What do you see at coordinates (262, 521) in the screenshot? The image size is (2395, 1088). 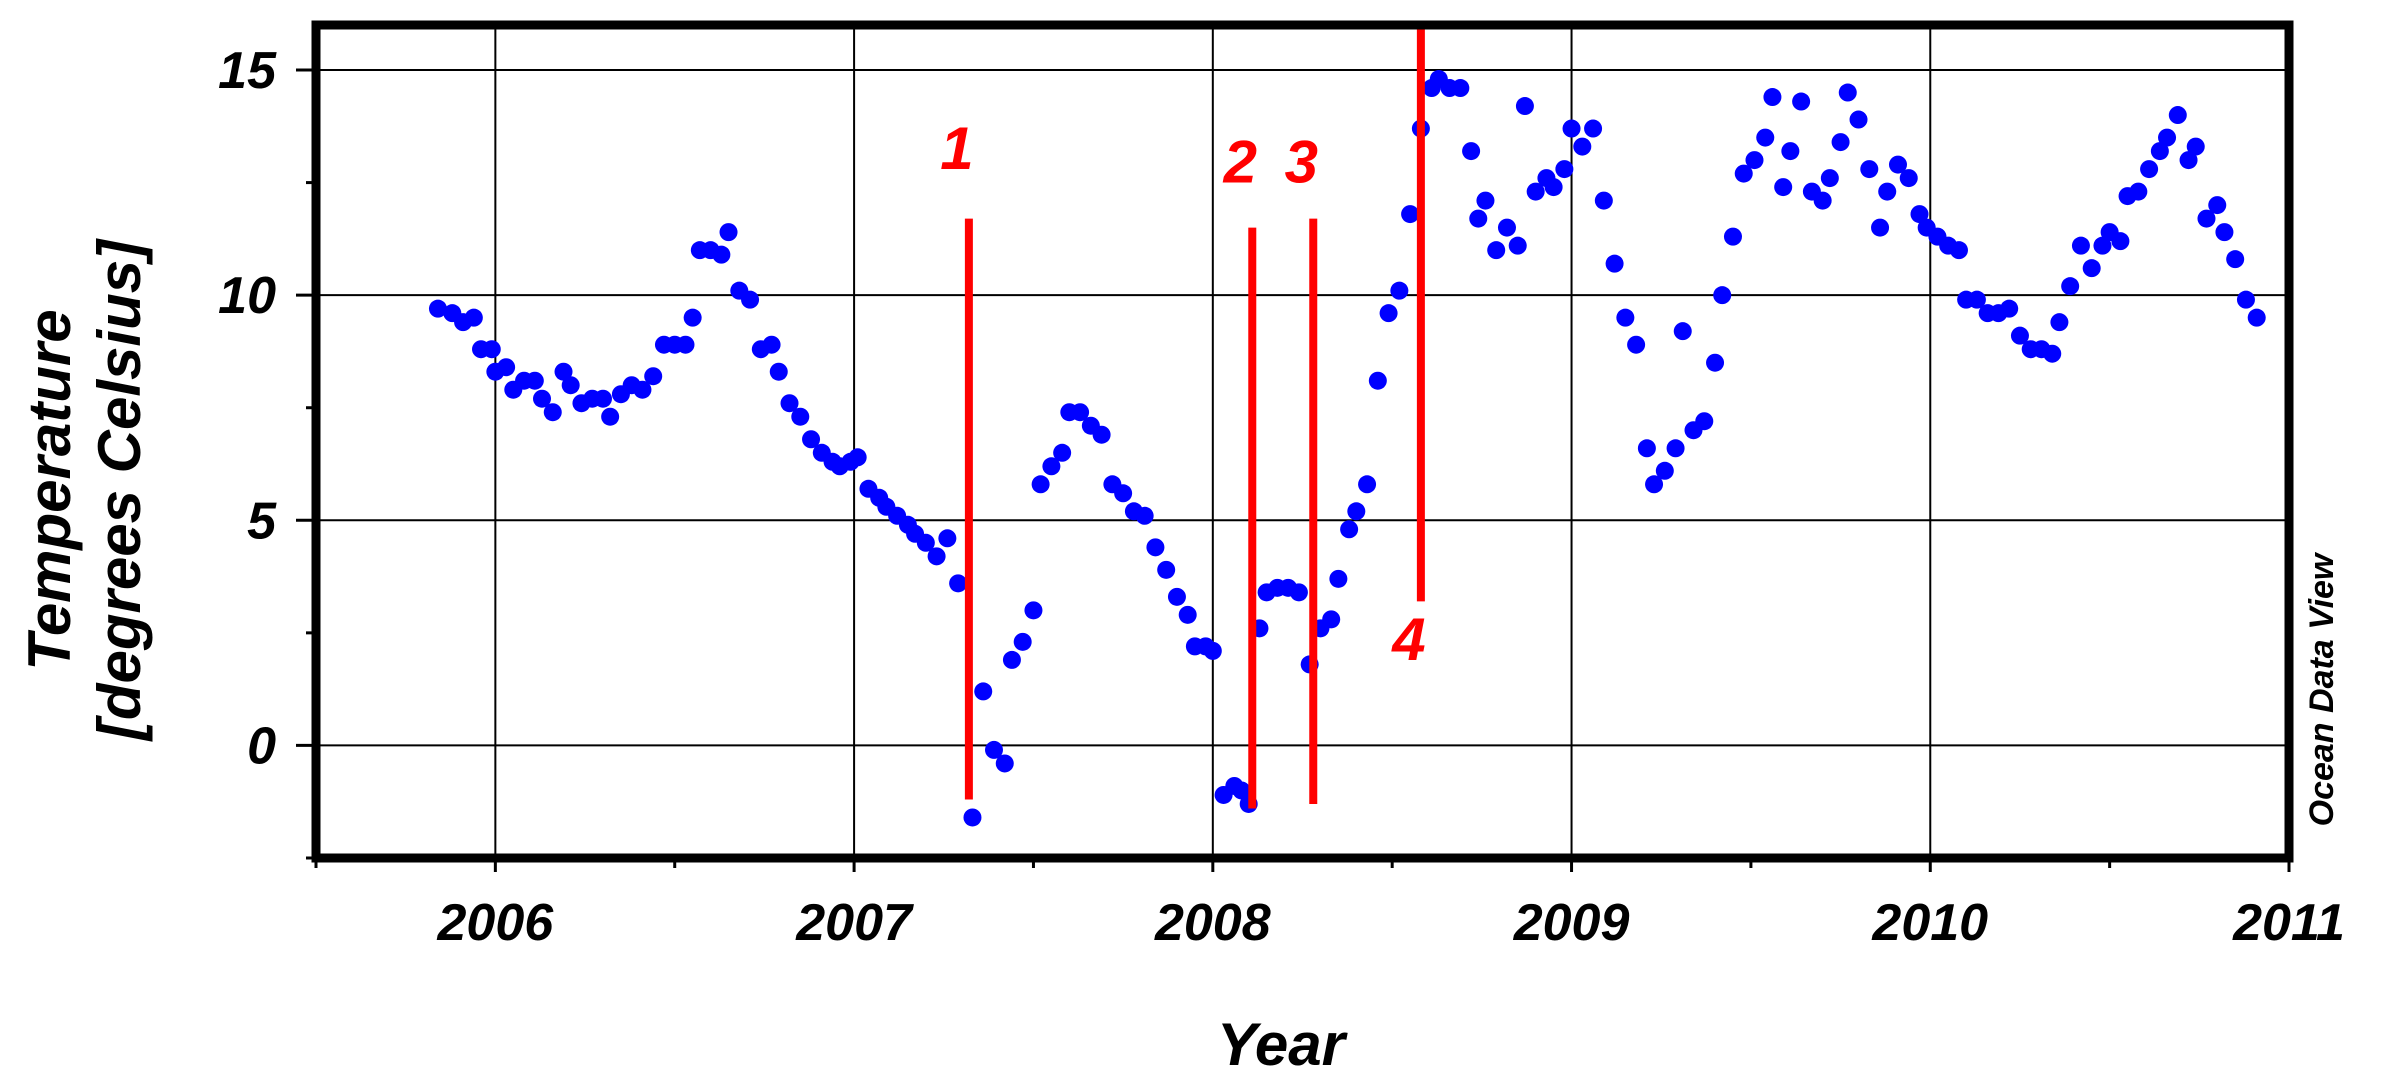 I see `y-tick-label: 5` at bounding box center [262, 521].